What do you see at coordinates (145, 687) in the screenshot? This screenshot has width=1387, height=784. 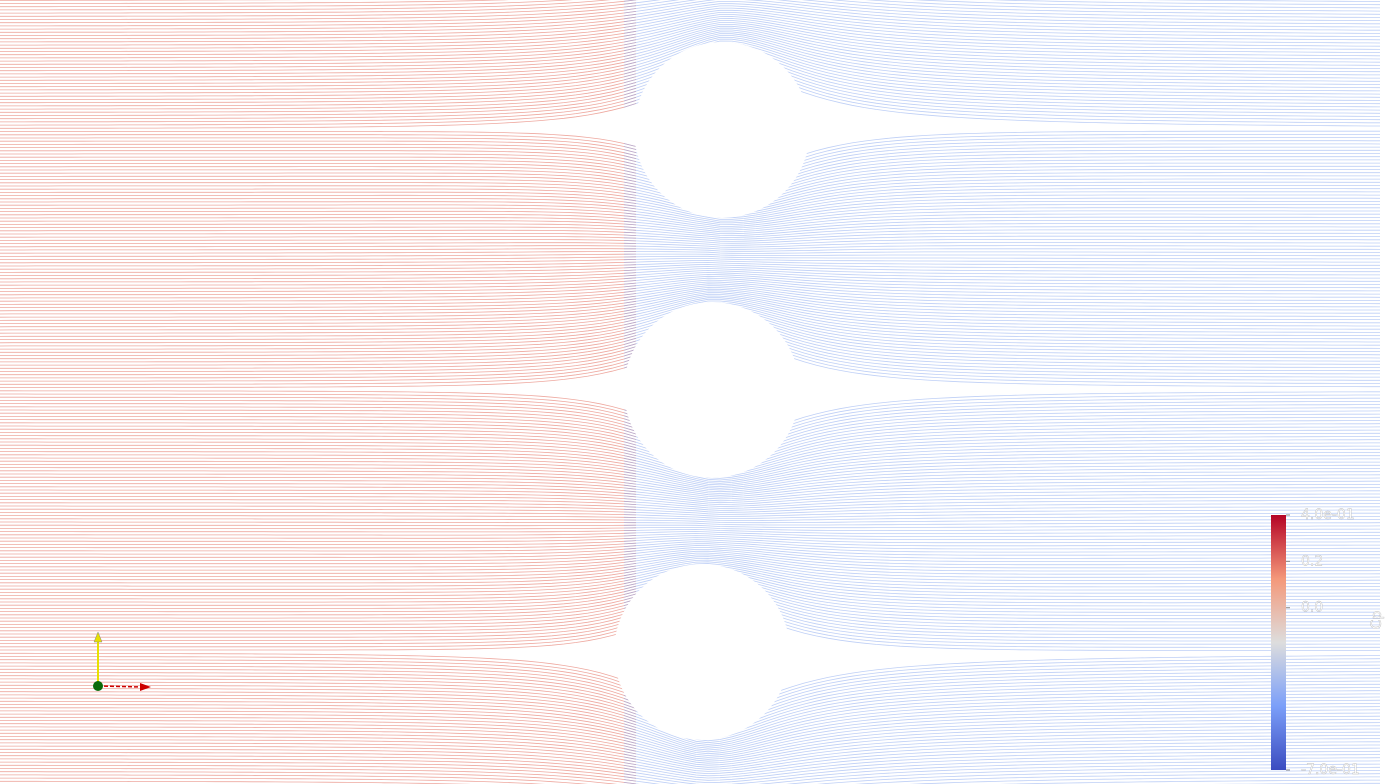 I see `x-axis-head` at bounding box center [145, 687].